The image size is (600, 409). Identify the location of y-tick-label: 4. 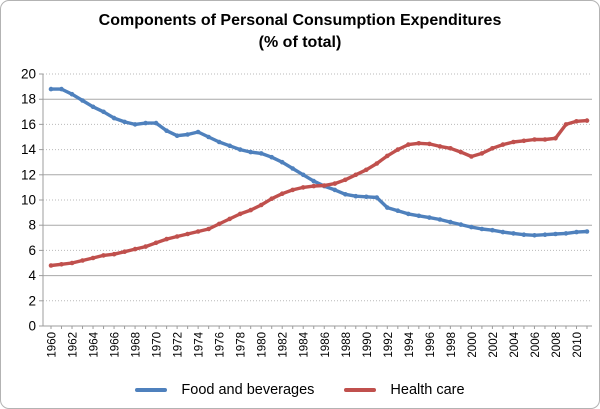
(32, 275).